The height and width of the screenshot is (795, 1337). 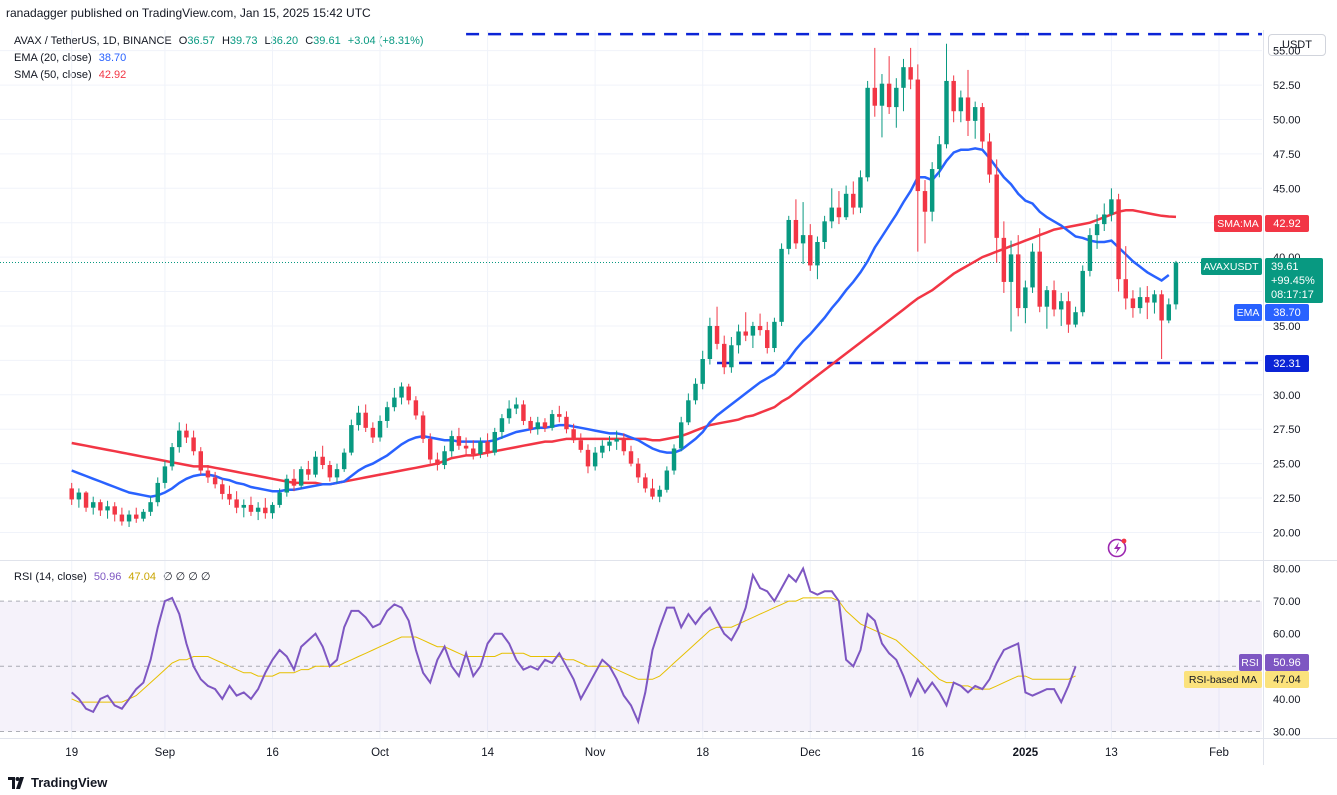 I want to click on ema-legend: EMA (20, close) 38.70, so click(x=72, y=58).